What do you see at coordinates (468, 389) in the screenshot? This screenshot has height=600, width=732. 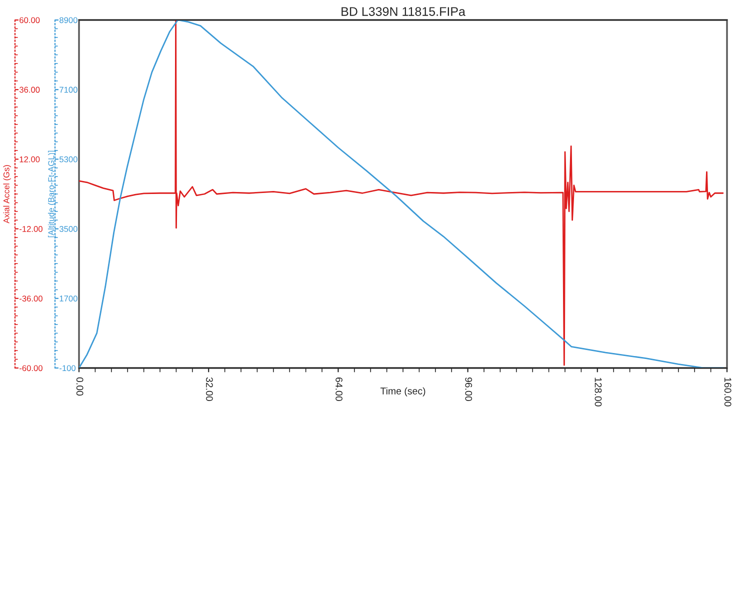 I see `x-tick-label: 96.00` at bounding box center [468, 389].